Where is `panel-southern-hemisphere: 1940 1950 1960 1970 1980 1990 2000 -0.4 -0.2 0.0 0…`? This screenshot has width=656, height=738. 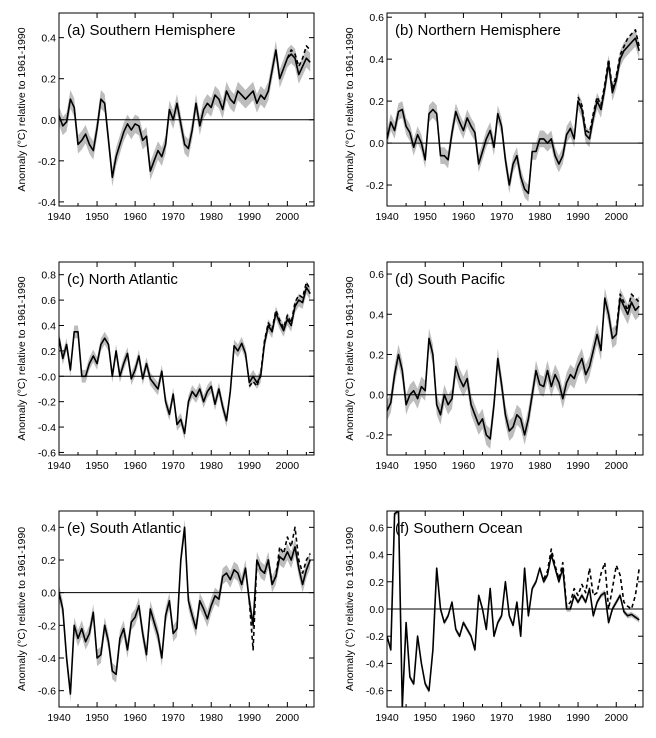
panel-southern-hemisphere: 1940 1950 1960 1970 1980 1990 2000 -0.4 -0.2 0.0 0… is located at coordinates (165, 117).